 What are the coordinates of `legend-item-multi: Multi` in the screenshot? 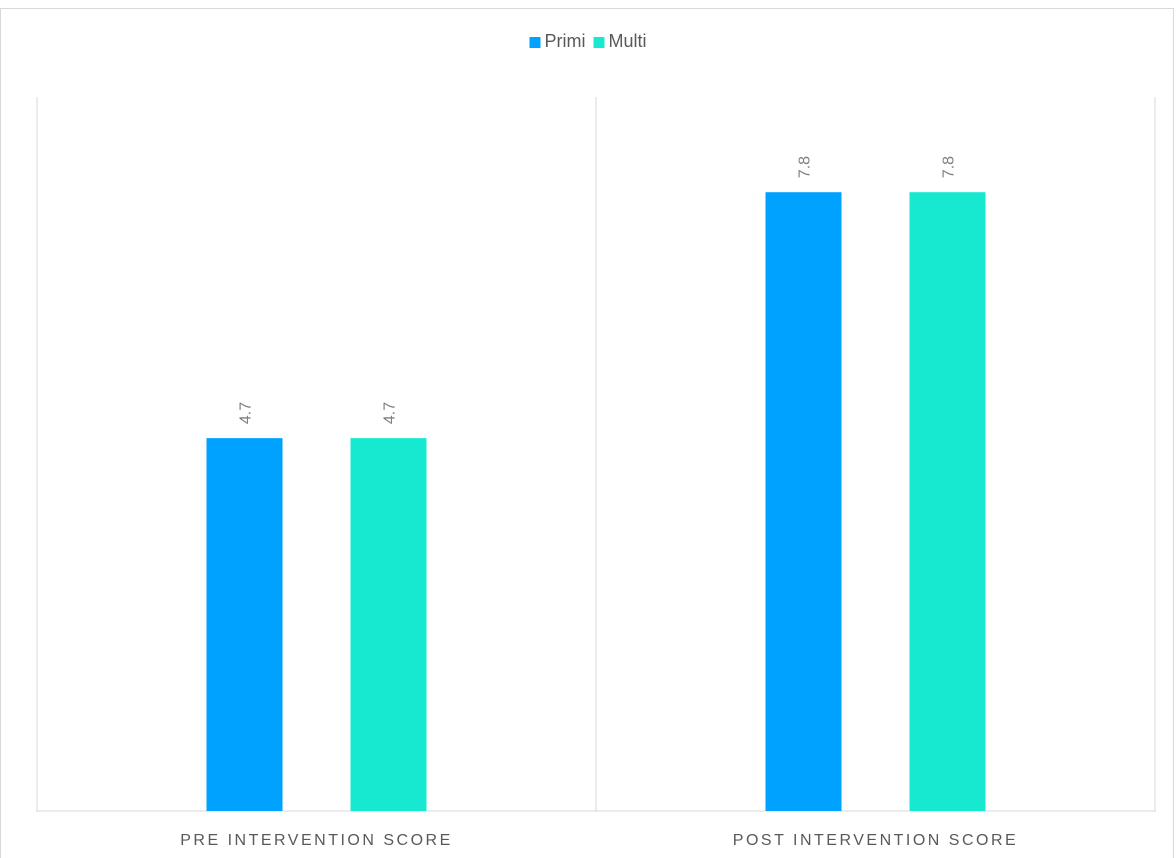 It's located at (620, 41).